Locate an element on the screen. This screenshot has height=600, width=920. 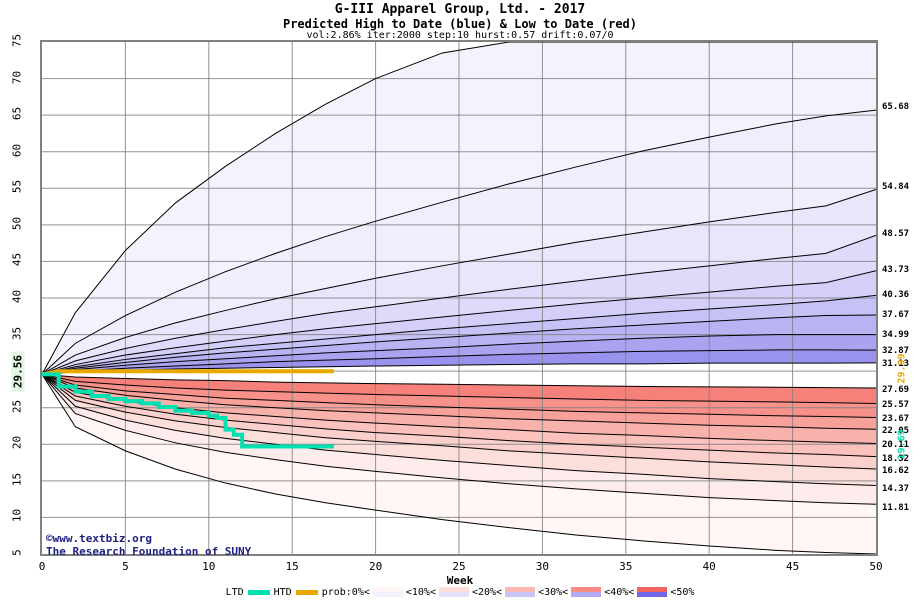
right-quantile-label: 23.67 is located at coordinates (896, 419).